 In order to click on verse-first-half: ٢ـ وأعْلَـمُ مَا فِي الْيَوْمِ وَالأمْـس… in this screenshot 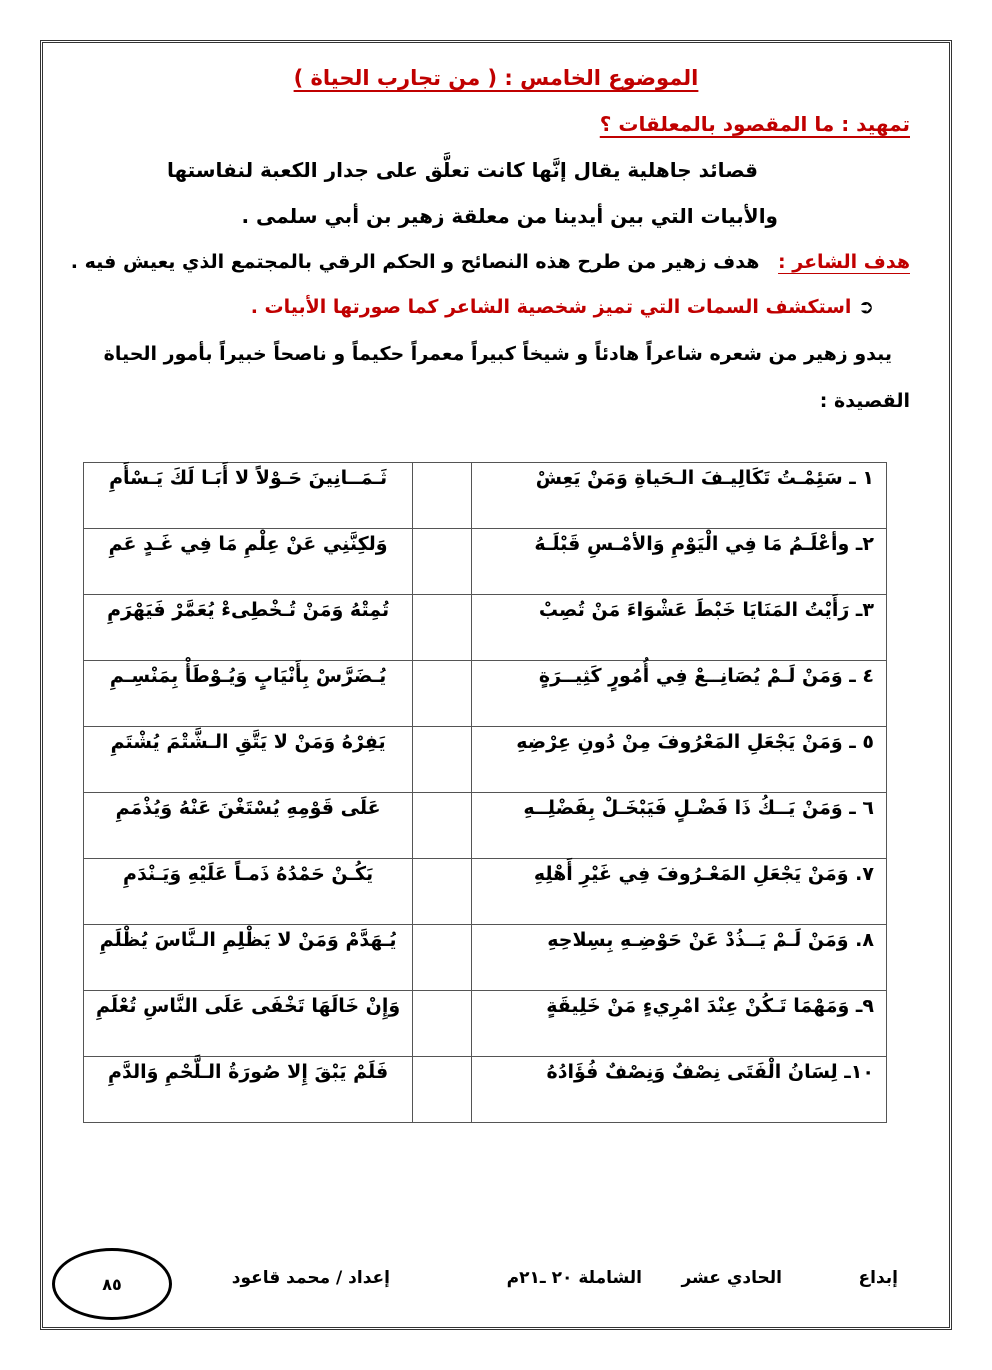, I will do `click(679, 561)`.